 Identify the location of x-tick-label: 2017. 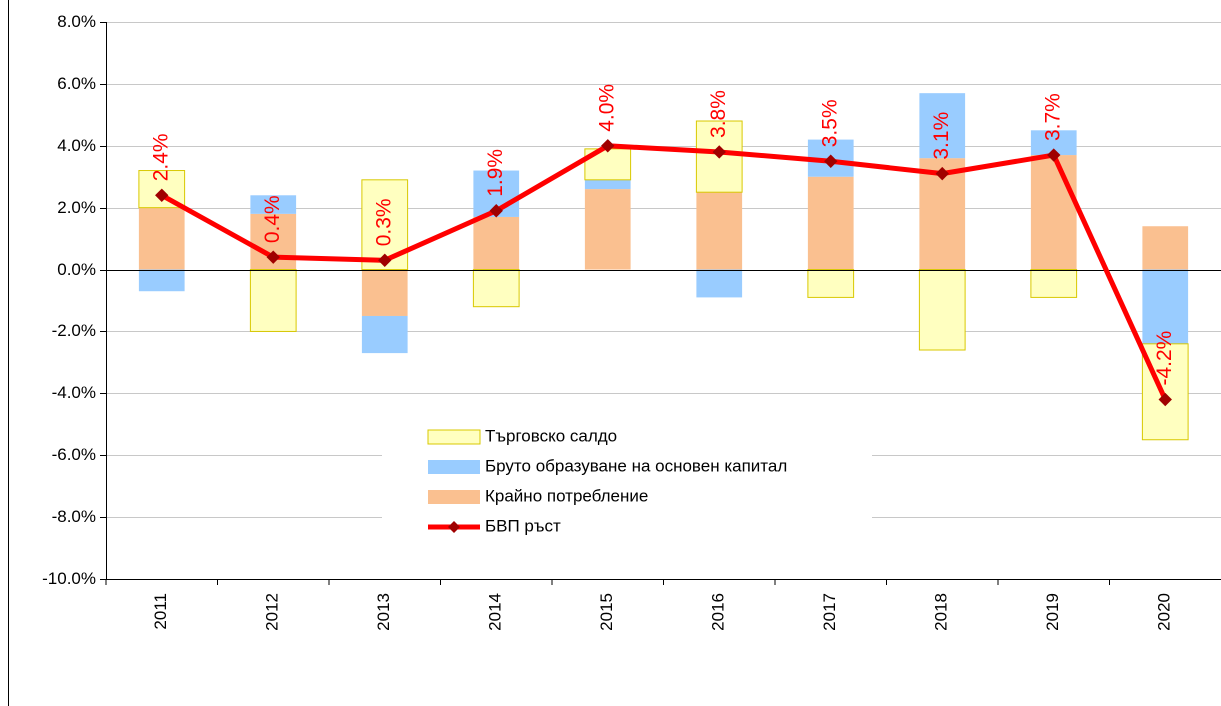
(829, 612).